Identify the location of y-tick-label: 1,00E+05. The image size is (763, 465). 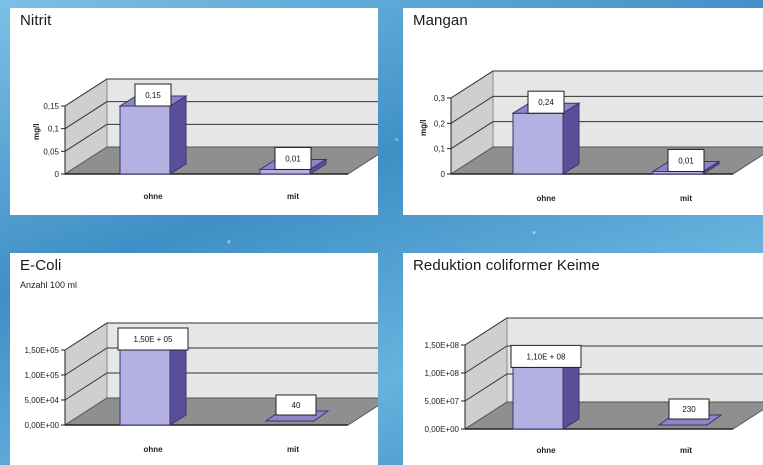
(42, 375).